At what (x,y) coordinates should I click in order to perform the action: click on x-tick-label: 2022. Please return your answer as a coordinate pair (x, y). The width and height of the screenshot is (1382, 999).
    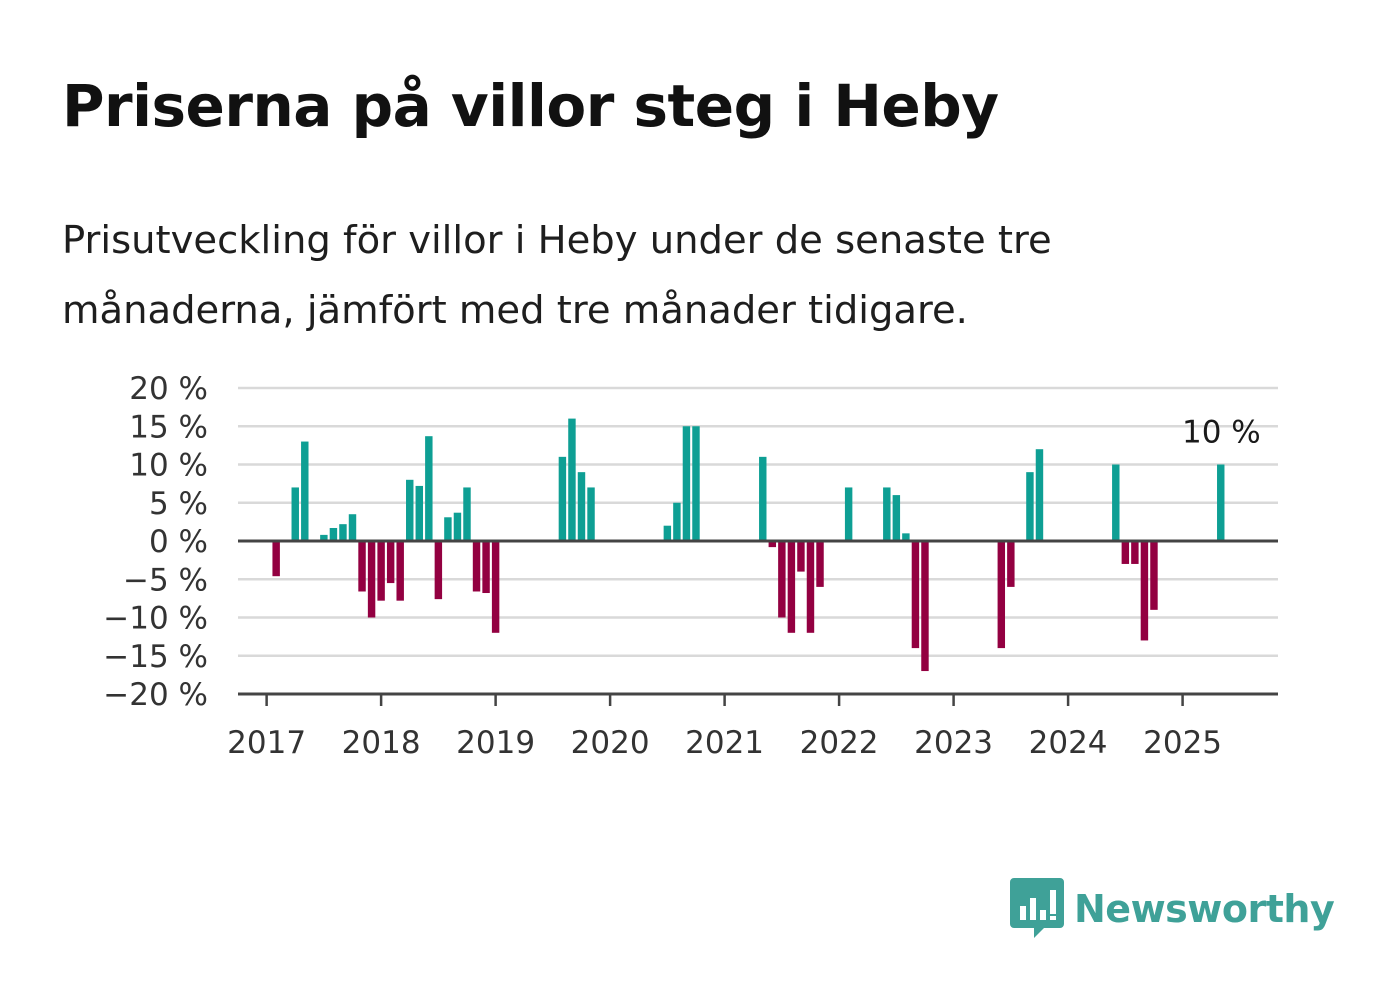
    Looking at the image, I should click on (839, 743).